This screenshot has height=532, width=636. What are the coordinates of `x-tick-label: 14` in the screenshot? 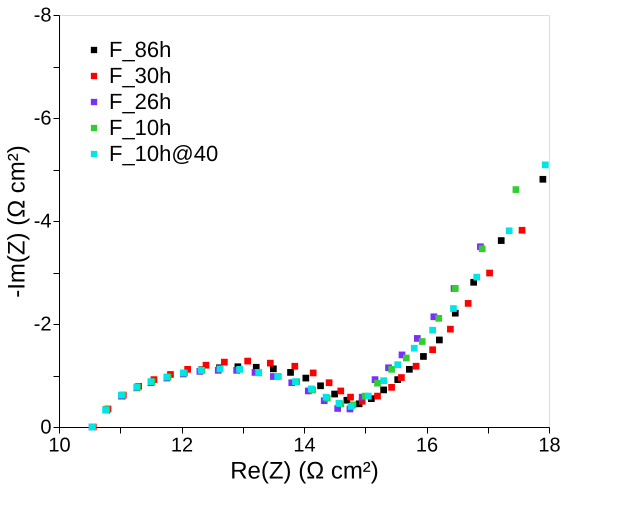 It's located at (304, 445).